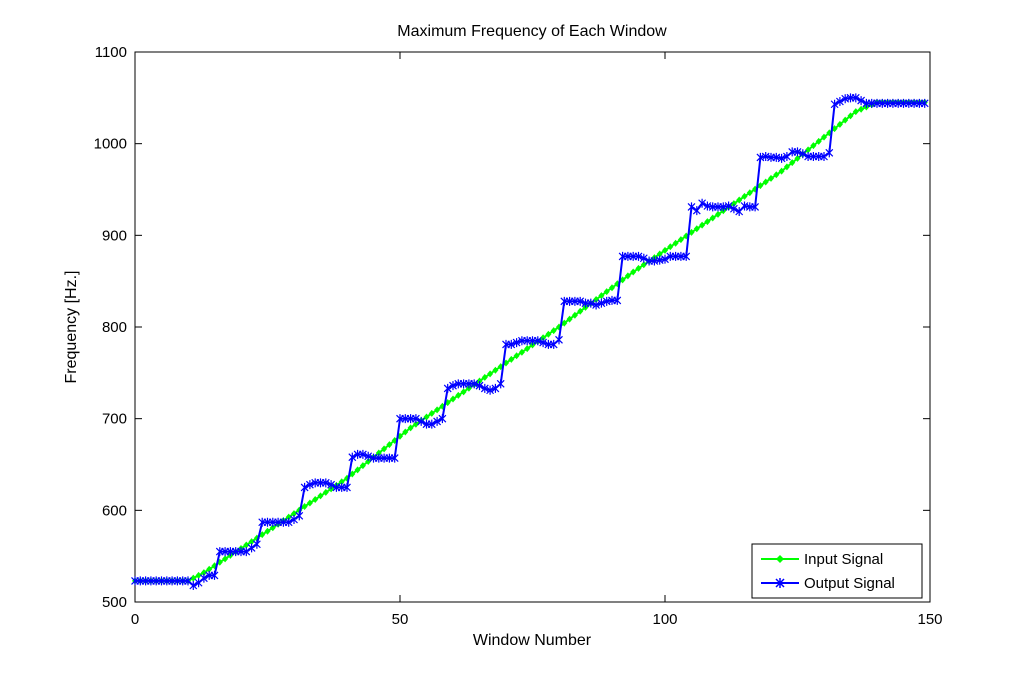 The image size is (1027, 678). I want to click on y-tick-label: 1000, so click(110, 144).